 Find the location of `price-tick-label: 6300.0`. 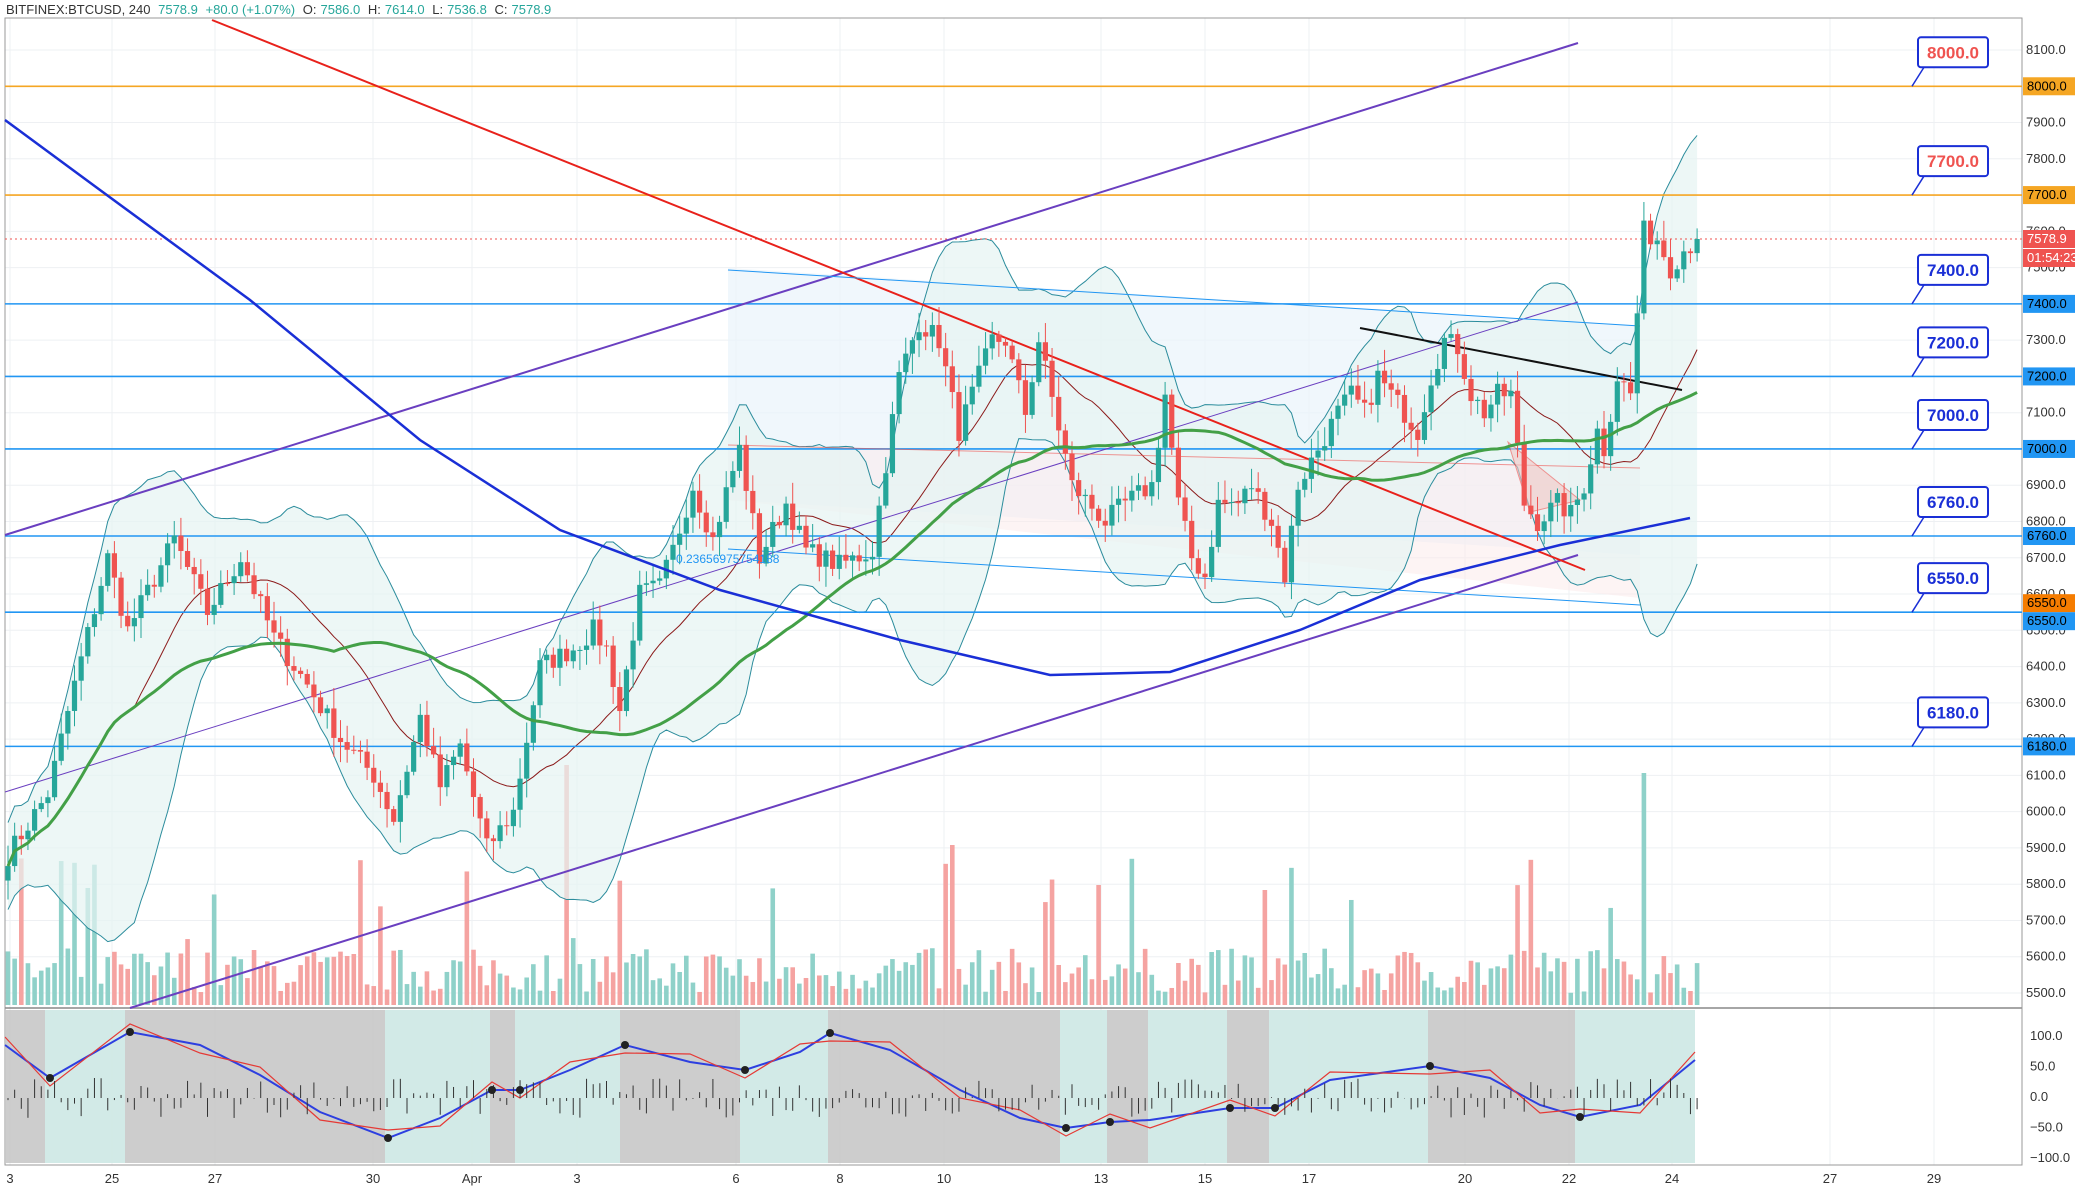

price-tick-label: 6300.0 is located at coordinates (2046, 702).